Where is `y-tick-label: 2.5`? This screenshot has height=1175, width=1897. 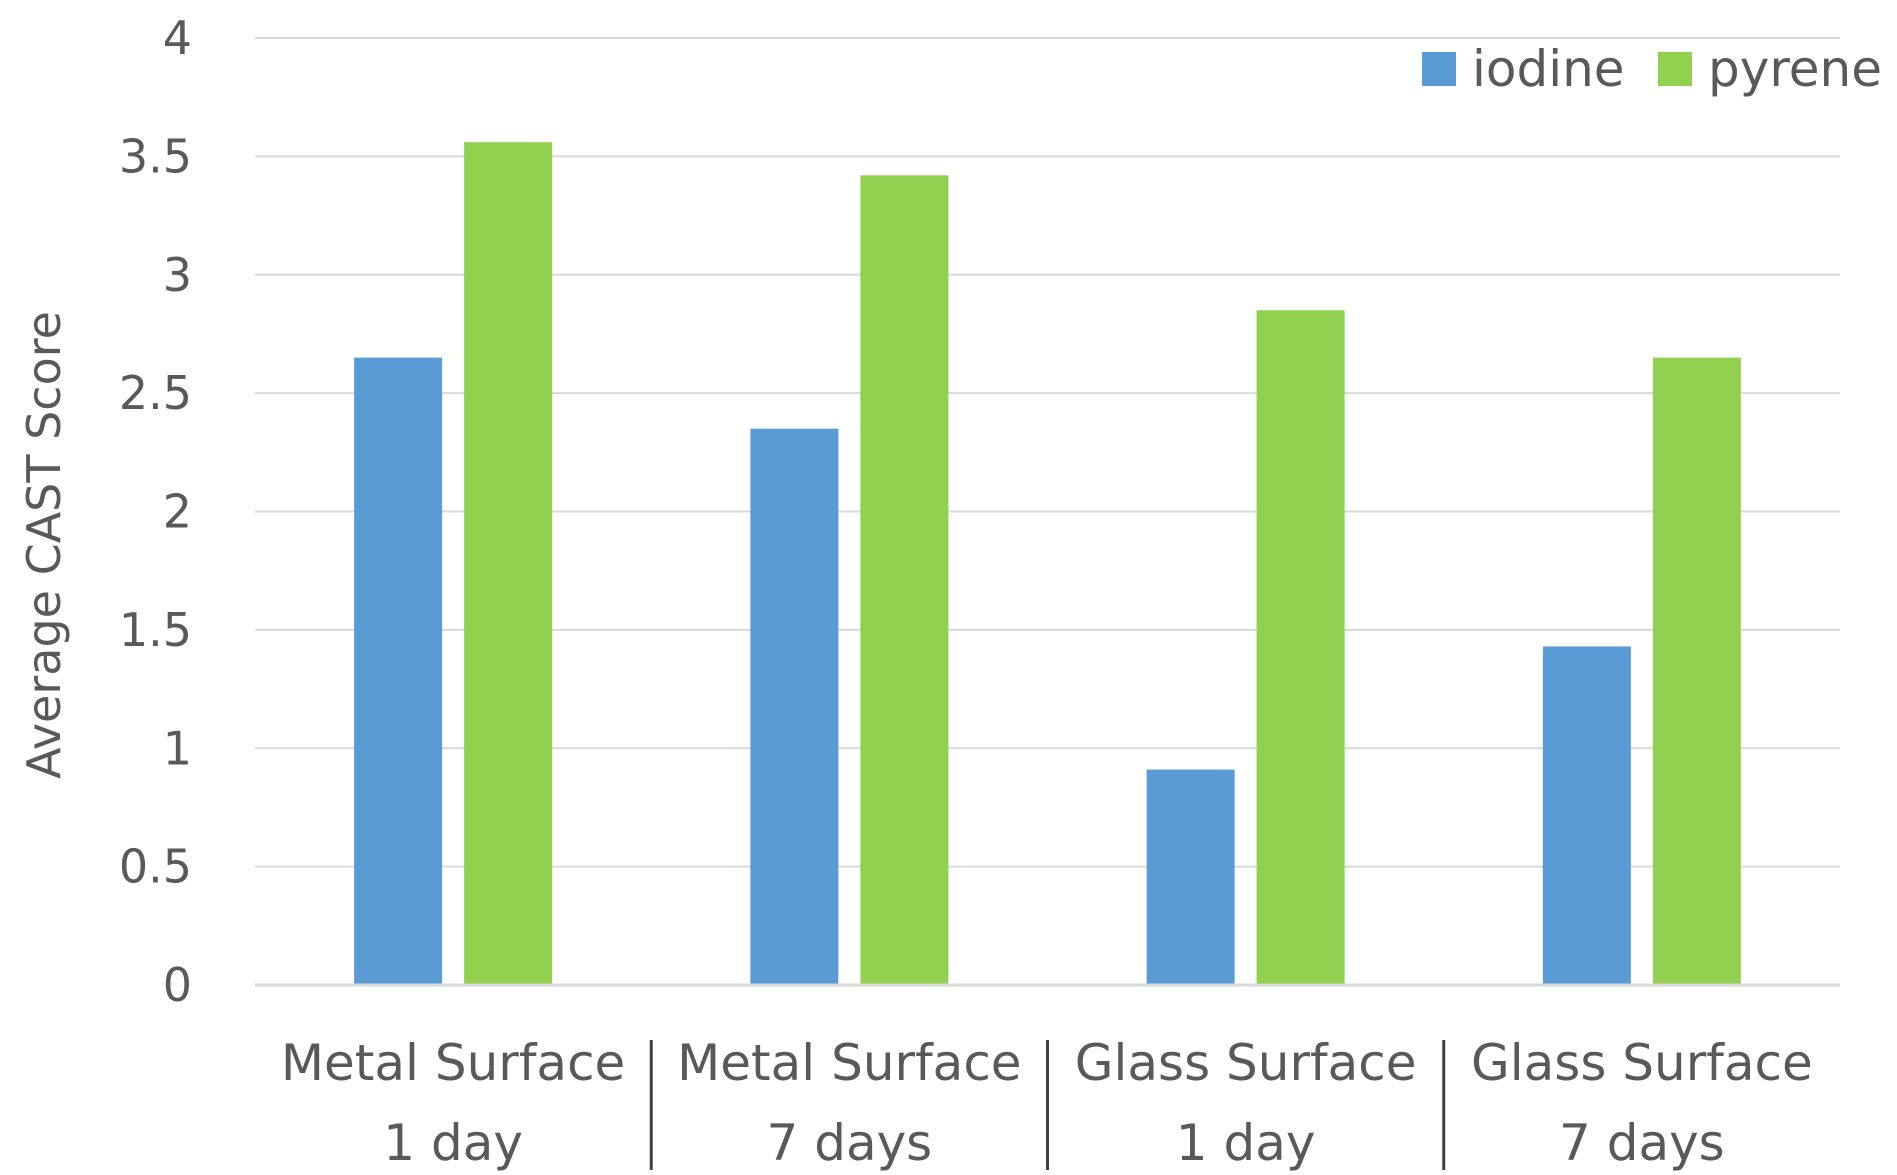 y-tick-label: 2.5 is located at coordinates (155, 393).